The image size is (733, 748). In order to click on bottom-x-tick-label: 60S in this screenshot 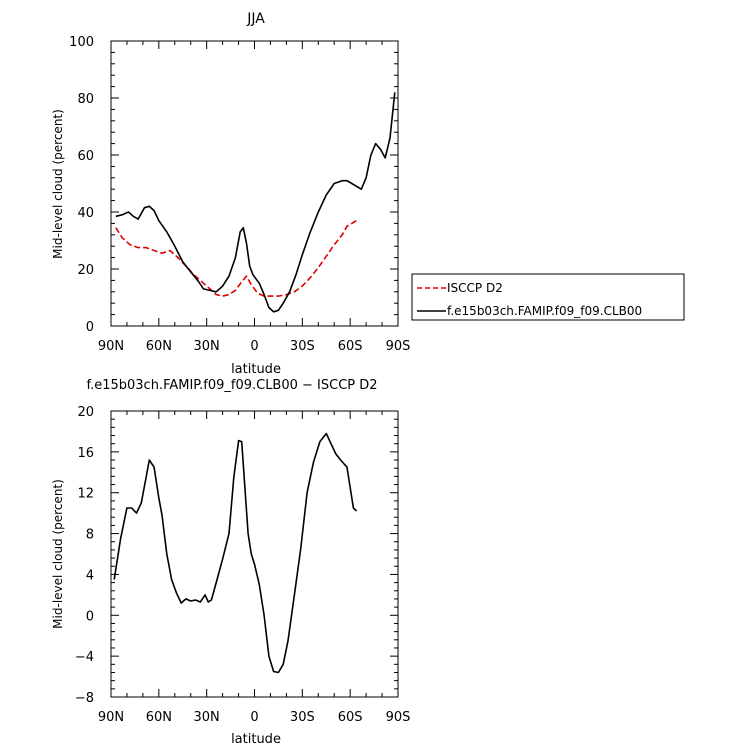, I will do `click(350, 717)`.